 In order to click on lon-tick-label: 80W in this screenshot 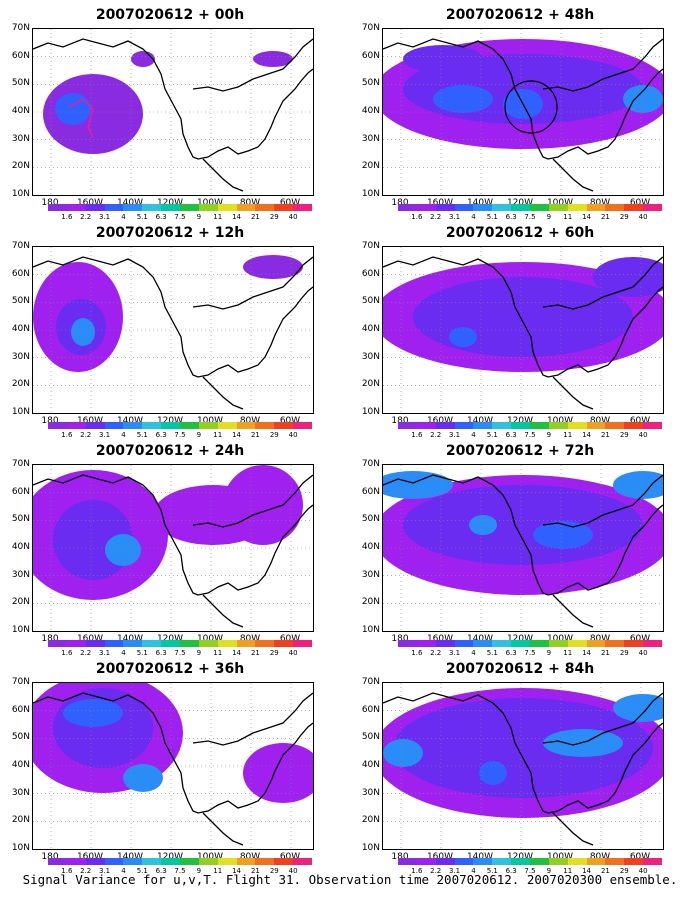, I will do `click(600, 639)`.